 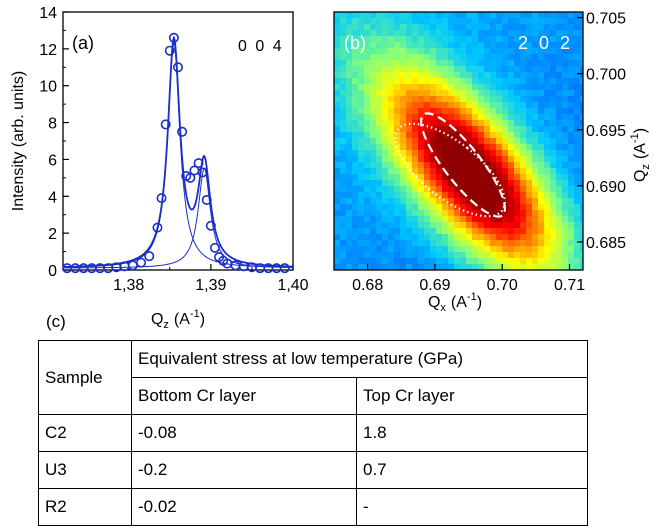 What do you see at coordinates (502, 285) in the screenshot?
I see `b-xtick-label: 0.70` at bounding box center [502, 285].